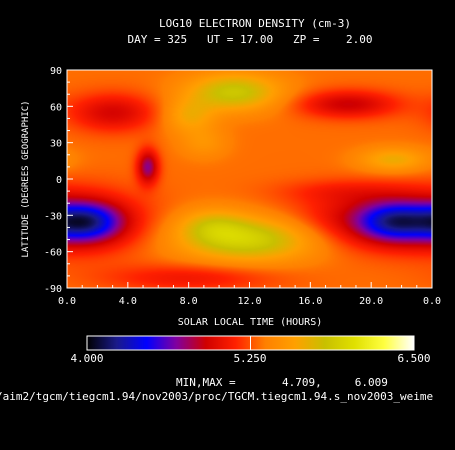  What do you see at coordinates (413, 358) in the screenshot?
I see `colorbar-max-label: 6.500` at bounding box center [413, 358].